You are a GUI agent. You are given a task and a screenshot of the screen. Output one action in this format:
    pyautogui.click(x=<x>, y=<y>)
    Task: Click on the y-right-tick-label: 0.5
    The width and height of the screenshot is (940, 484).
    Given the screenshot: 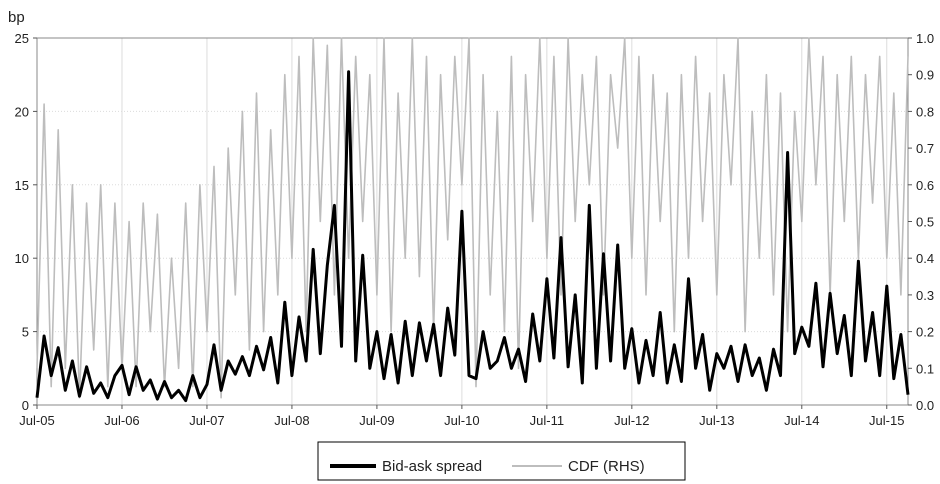 What is the action you would take?
    pyautogui.click(x=925, y=222)
    